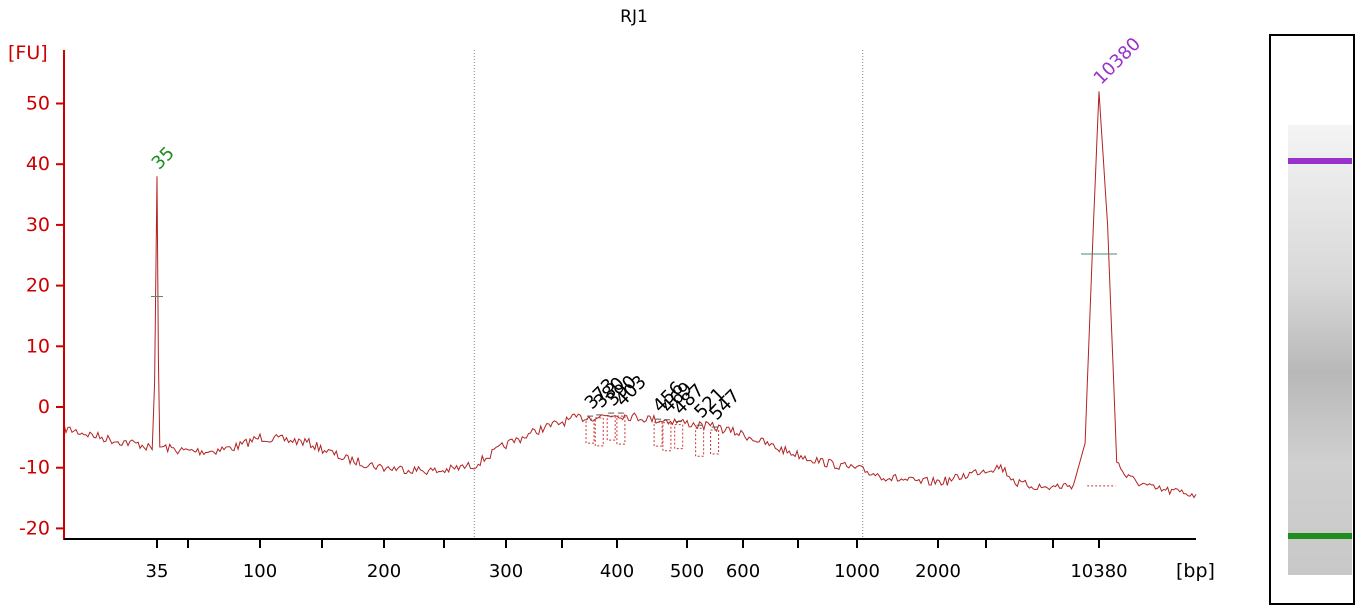 The image size is (1361, 607). What do you see at coordinates (38, 164) in the screenshot?
I see `y-tick-label: 40` at bounding box center [38, 164].